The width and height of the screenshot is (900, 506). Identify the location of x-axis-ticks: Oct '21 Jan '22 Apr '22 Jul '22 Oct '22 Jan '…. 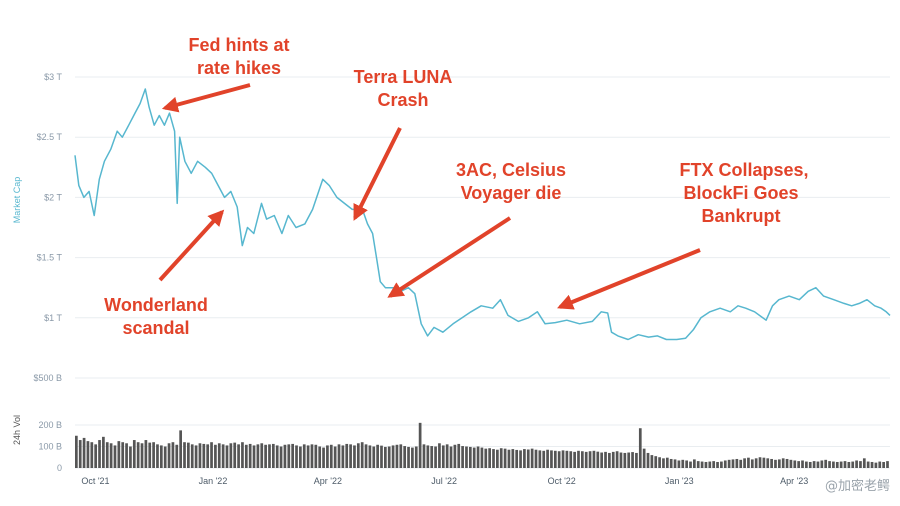
(444, 481).